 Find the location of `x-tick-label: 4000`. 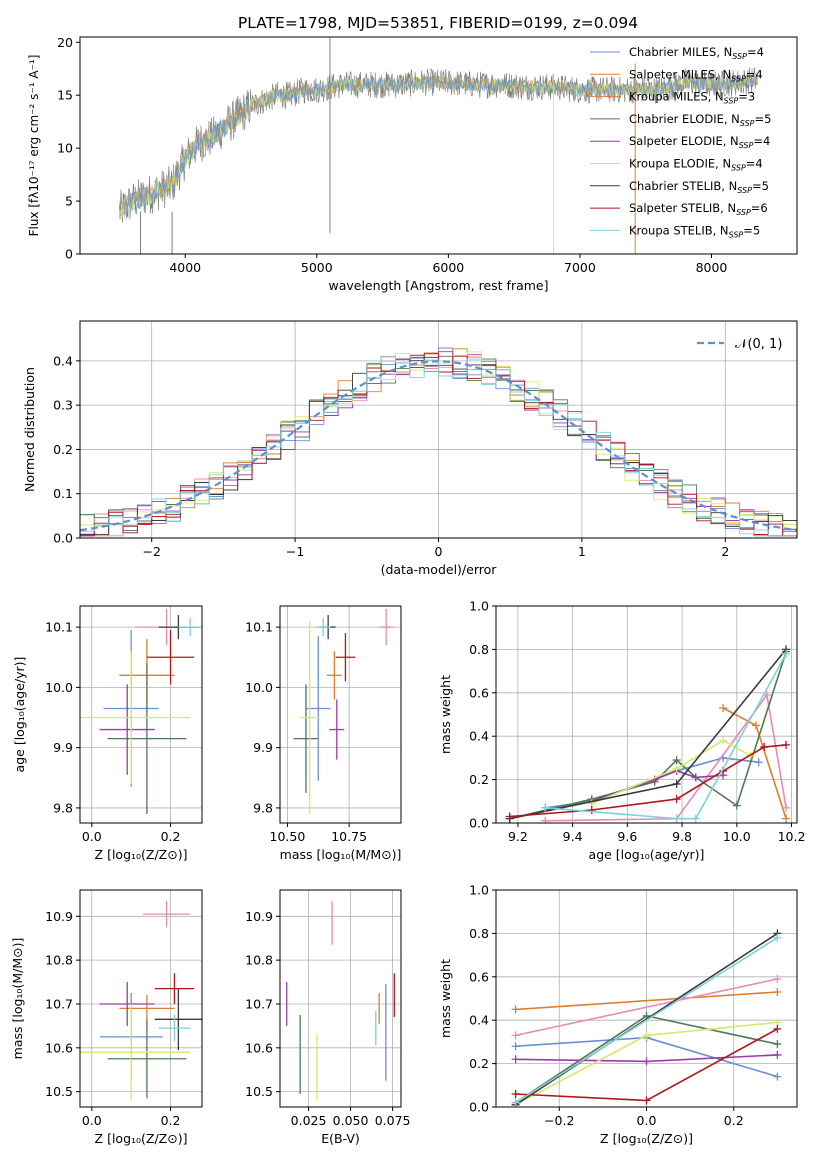

x-tick-label: 4000 is located at coordinates (185, 267).